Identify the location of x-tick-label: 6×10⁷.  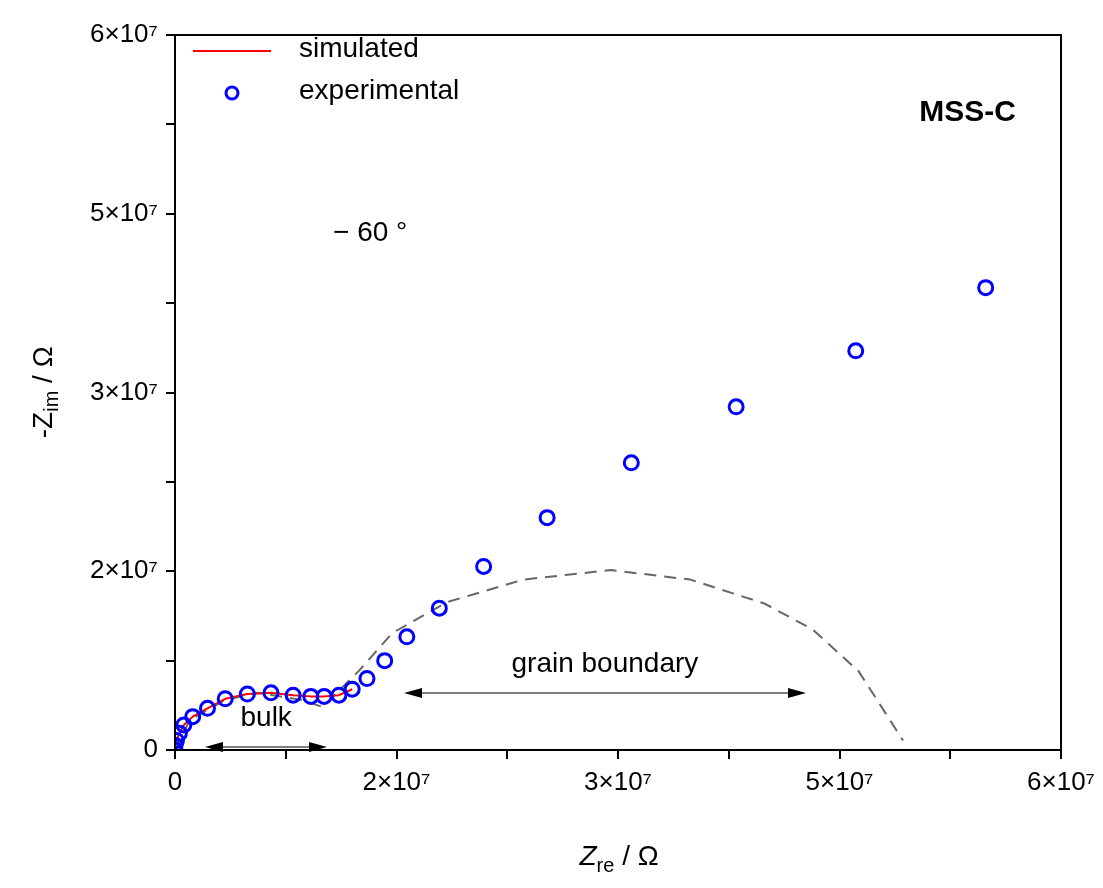
(1061, 780).